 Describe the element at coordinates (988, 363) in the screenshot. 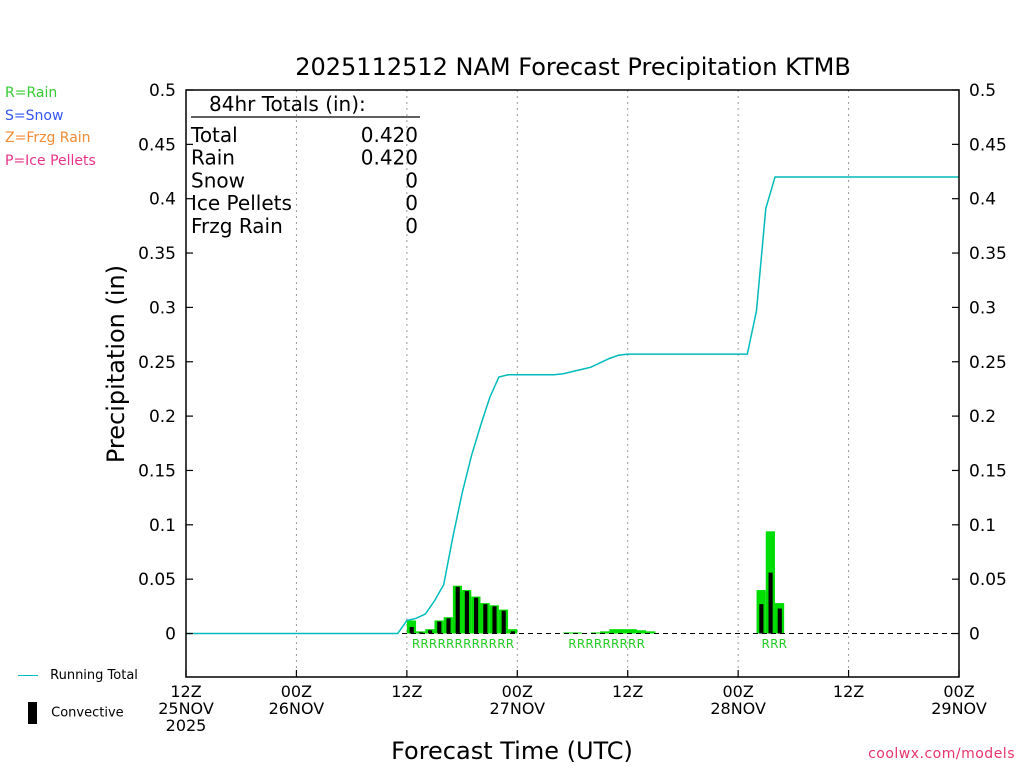

I see `y-tick-label-right-5: 0.25` at that location.